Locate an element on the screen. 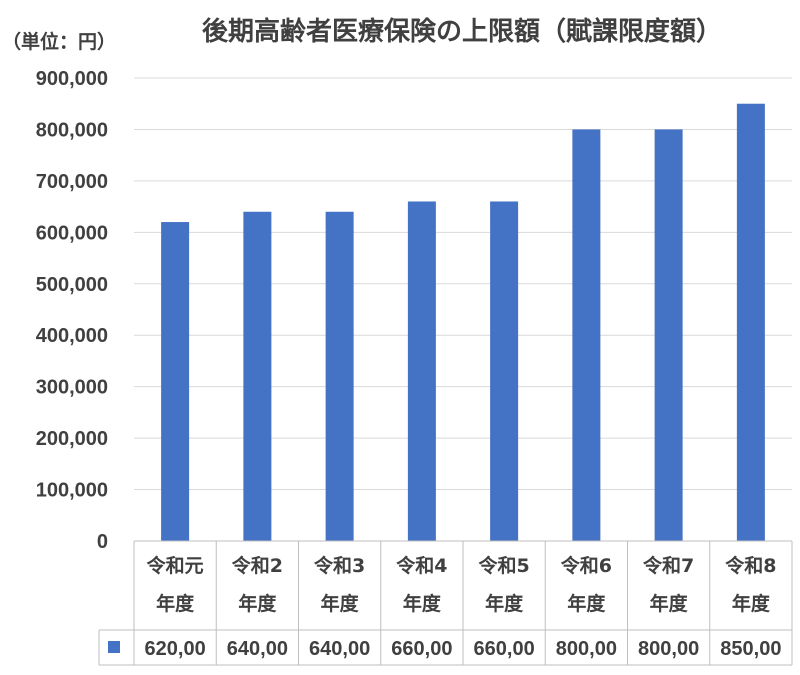 The height and width of the screenshot is (675, 800). y-tick-label: 100,000 is located at coordinates (72, 491).